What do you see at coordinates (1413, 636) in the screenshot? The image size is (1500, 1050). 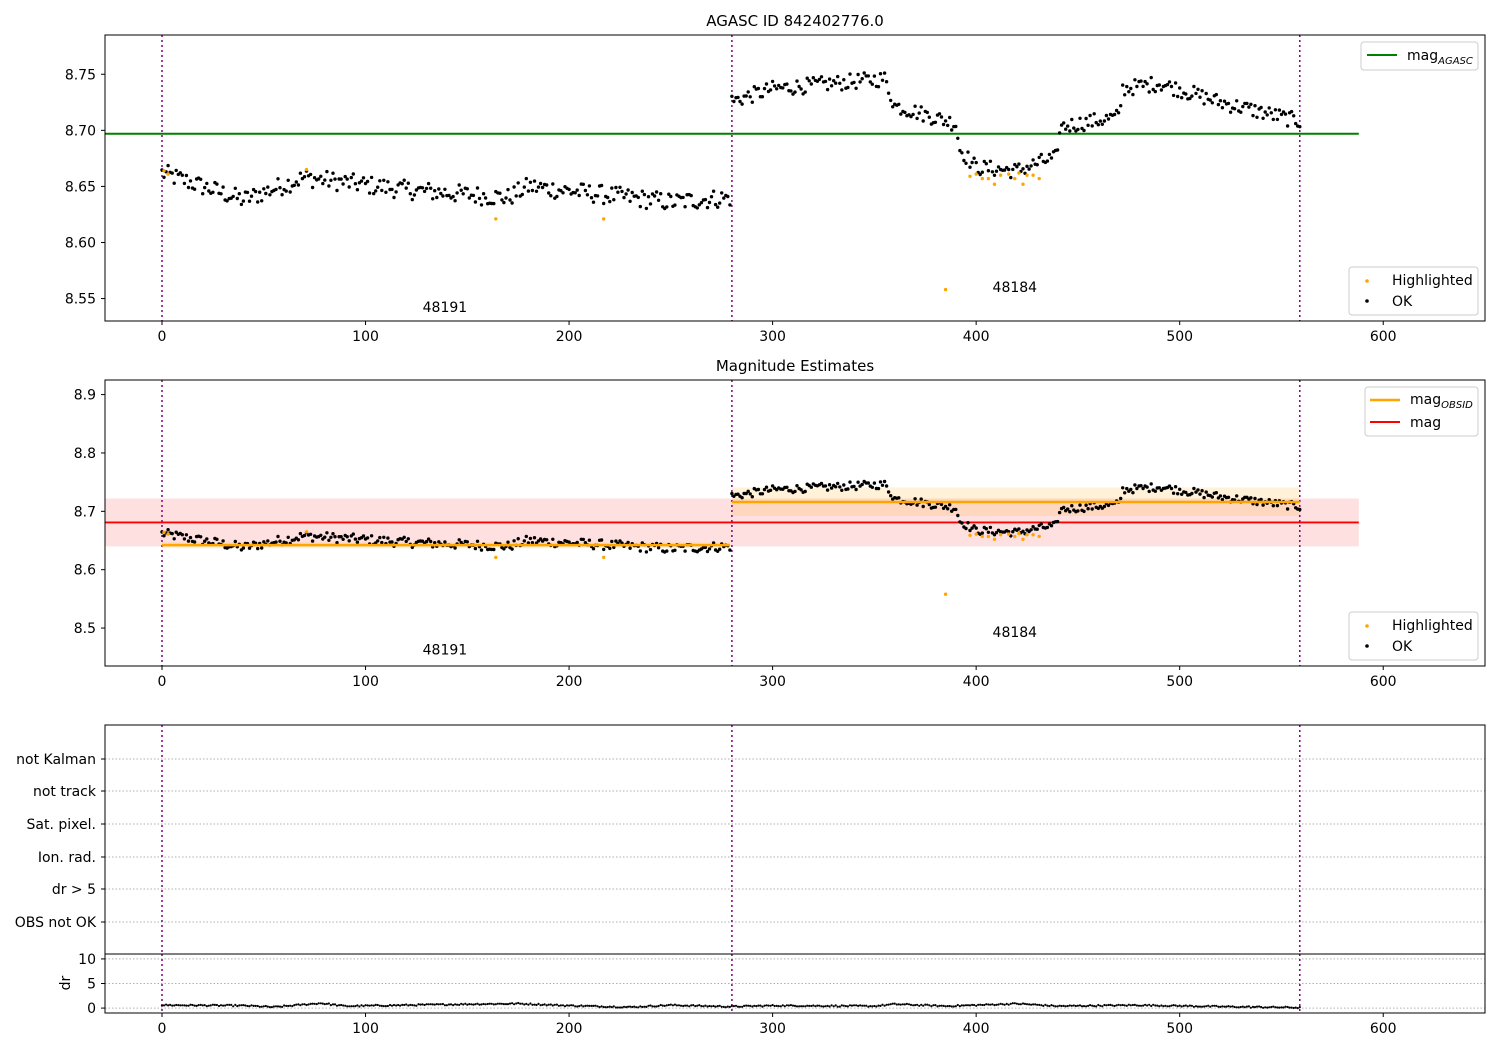 I see `panel-magnitude-estimates-legend-lower: Highlighted OK` at bounding box center [1413, 636].